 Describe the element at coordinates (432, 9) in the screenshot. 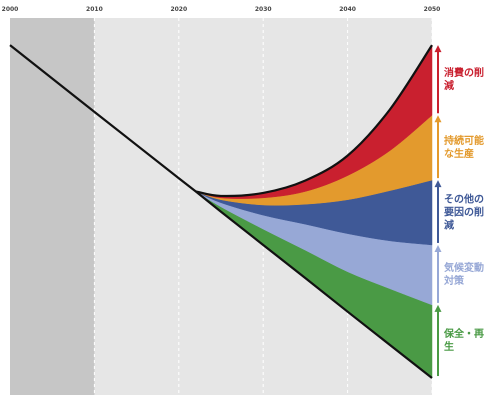

I see `x-tick-label: 2050` at that location.